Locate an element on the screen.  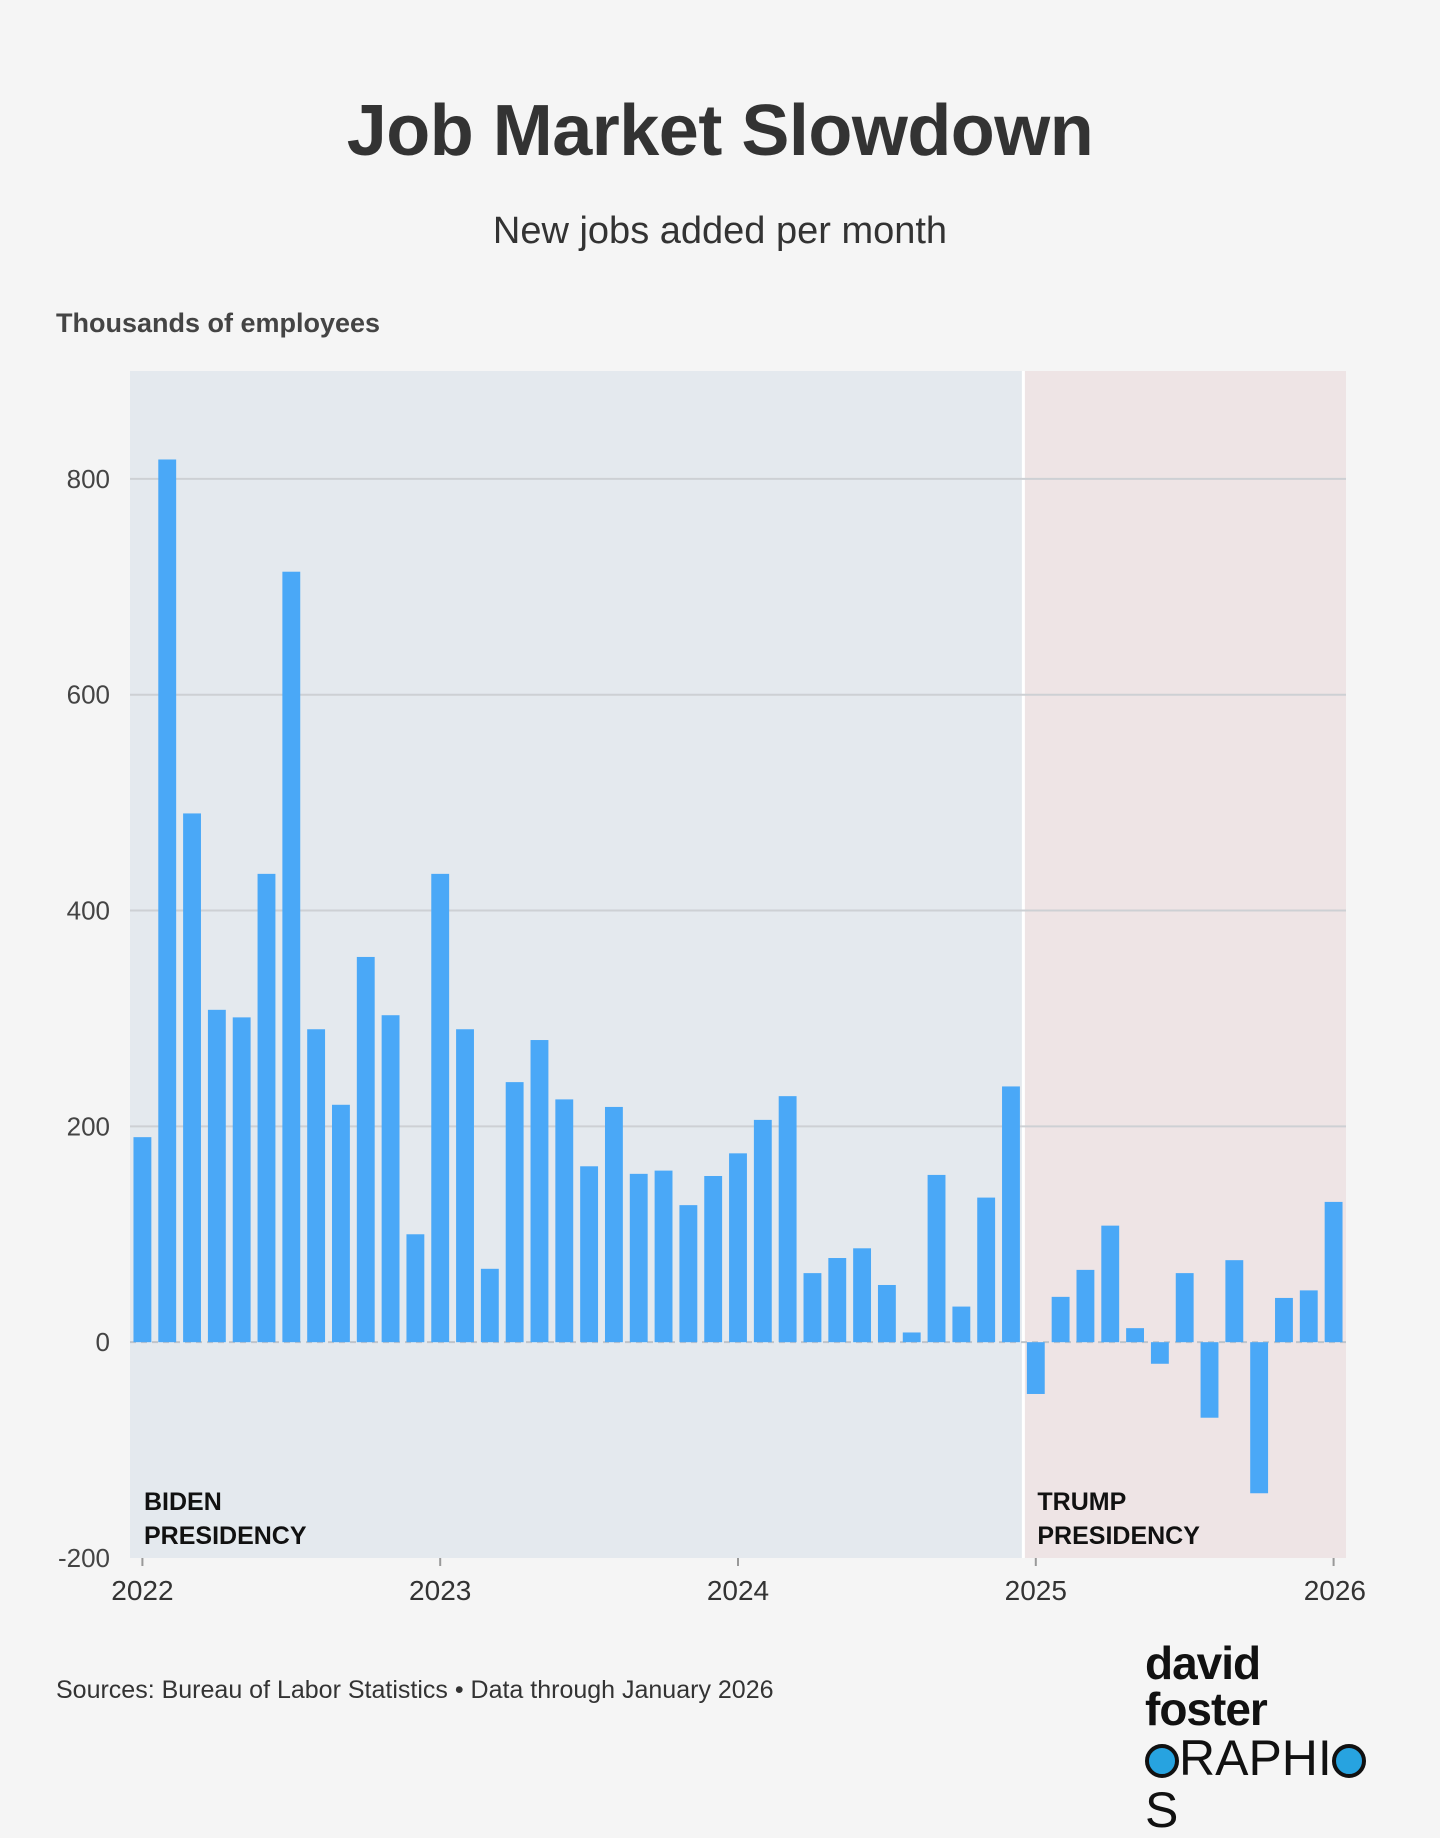
y-axis-label: Thousands of employees is located at coordinates (218, 323).